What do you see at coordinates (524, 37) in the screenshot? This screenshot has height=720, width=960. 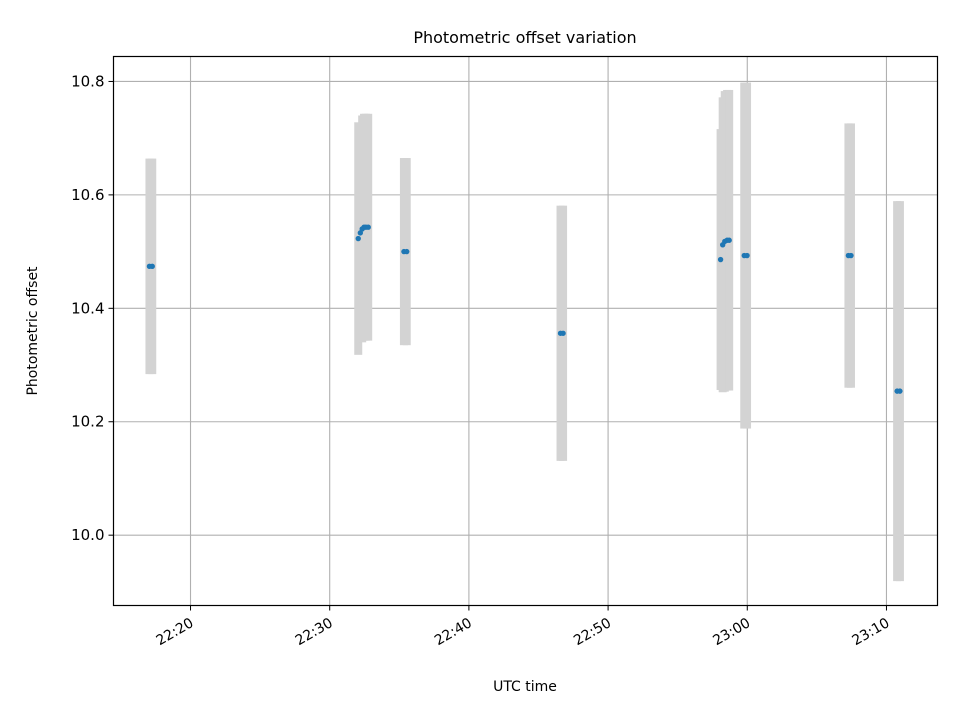 I see `chart-title: Photometric offset variation` at bounding box center [524, 37].